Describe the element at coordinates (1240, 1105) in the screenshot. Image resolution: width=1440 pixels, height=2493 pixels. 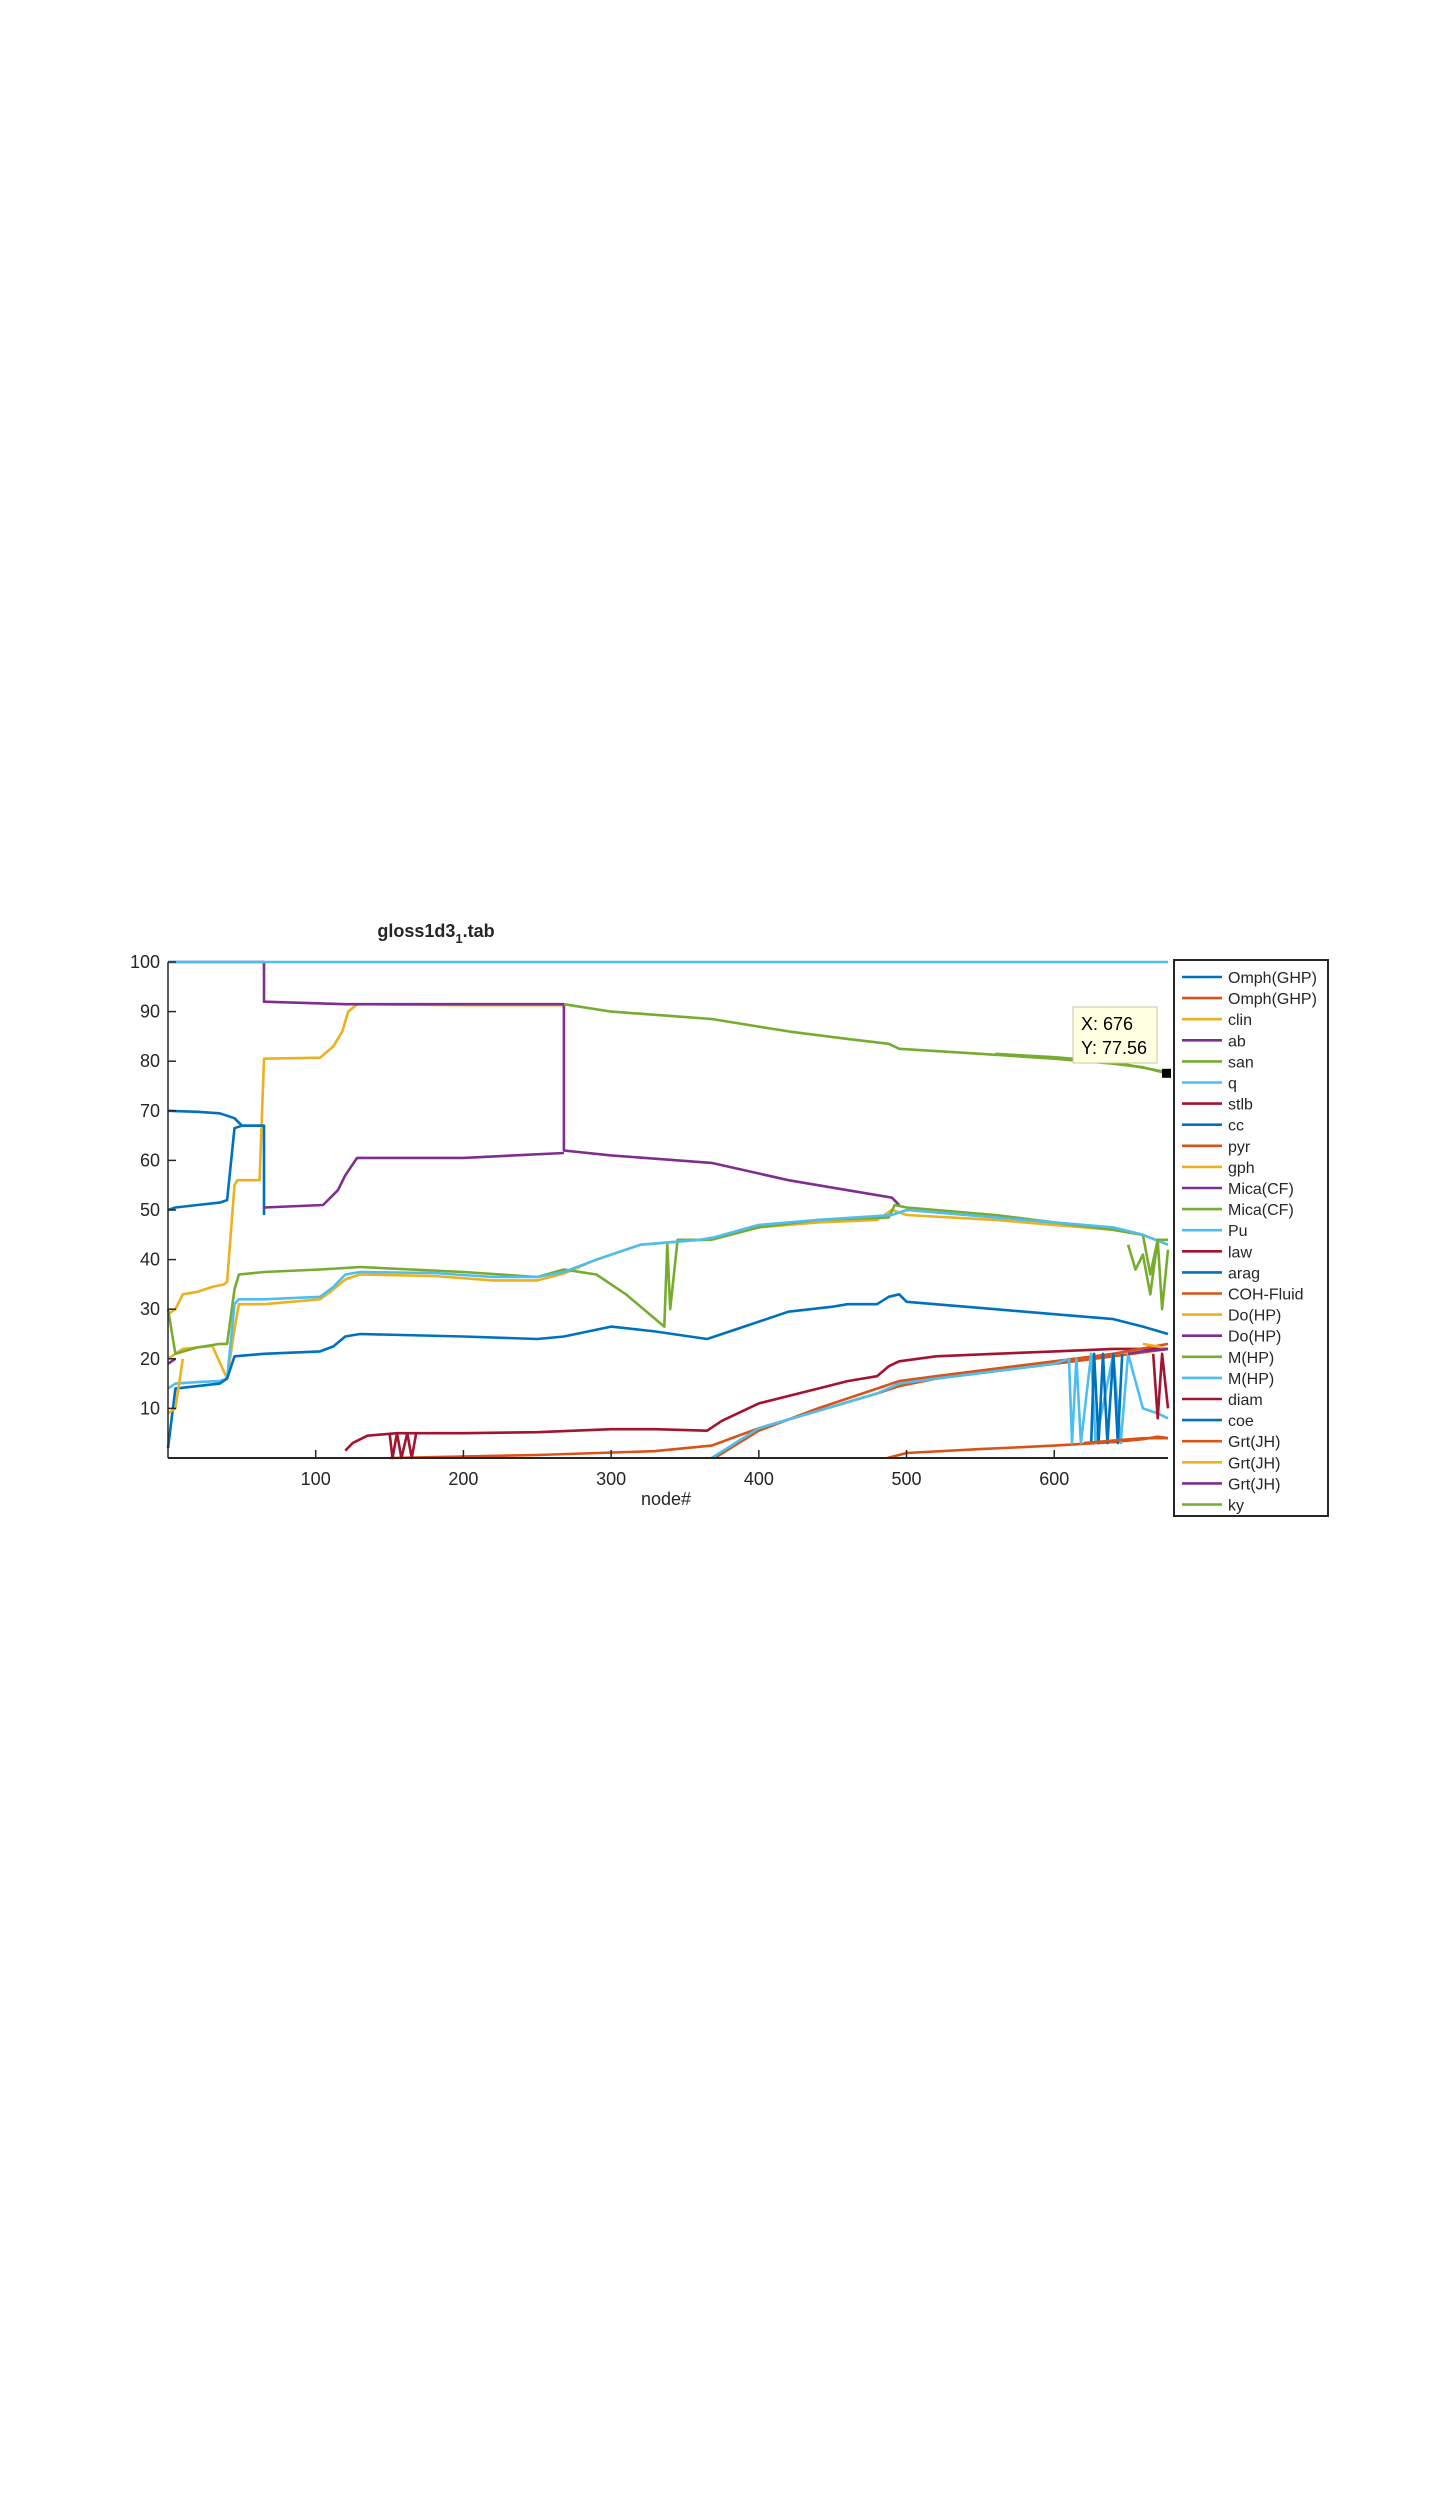
I see `legend-label-7: stlb` at that location.